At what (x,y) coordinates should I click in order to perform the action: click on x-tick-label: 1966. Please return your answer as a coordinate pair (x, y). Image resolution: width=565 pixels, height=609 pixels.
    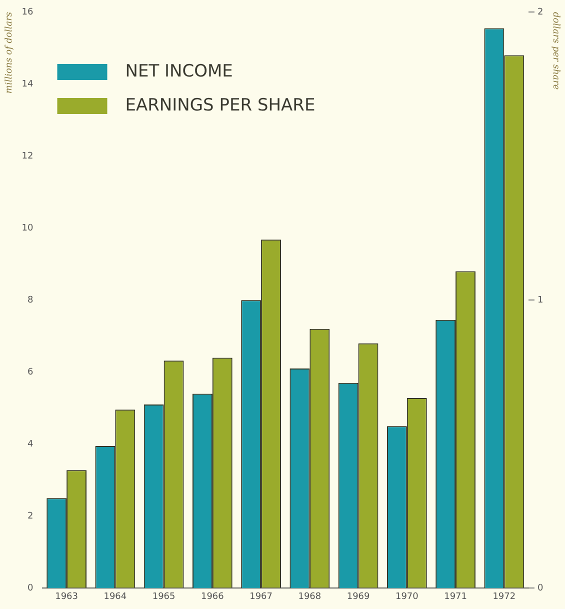
    Looking at the image, I should click on (212, 597).